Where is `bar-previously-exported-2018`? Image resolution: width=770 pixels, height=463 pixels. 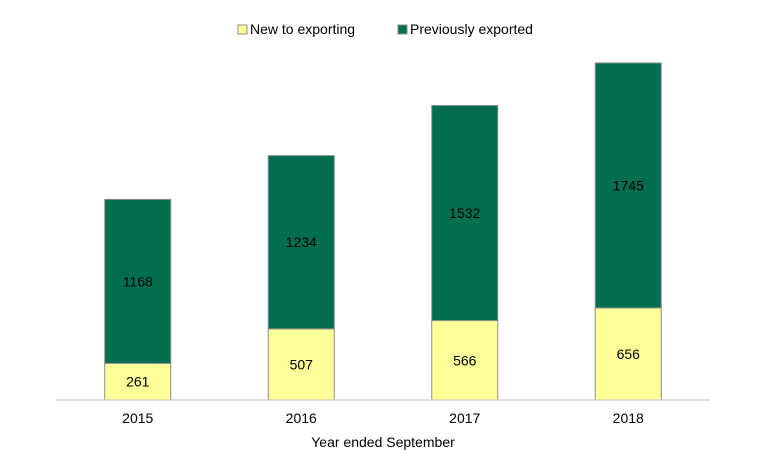 bar-previously-exported-2018 is located at coordinates (628, 185).